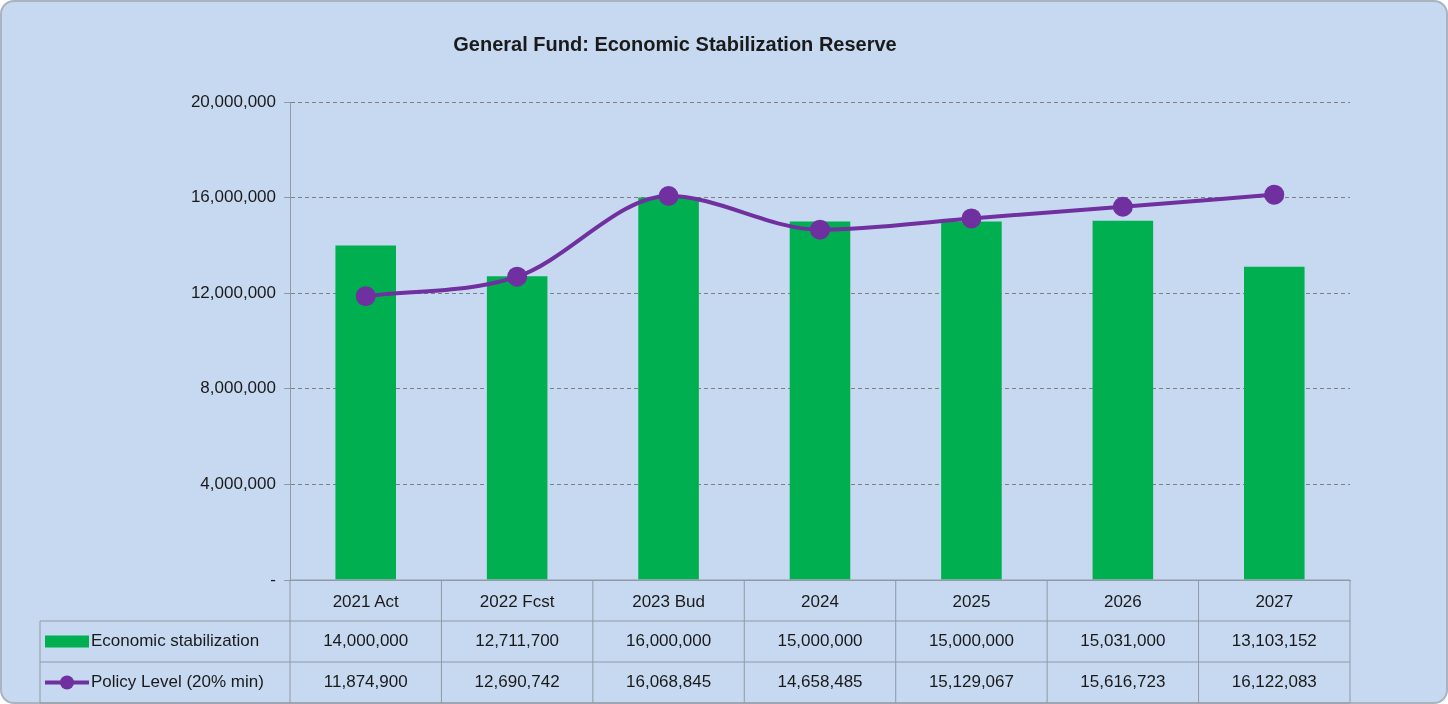 This screenshot has height=704, width=1448. I want to click on x-tick-label: 2025, so click(971, 601).